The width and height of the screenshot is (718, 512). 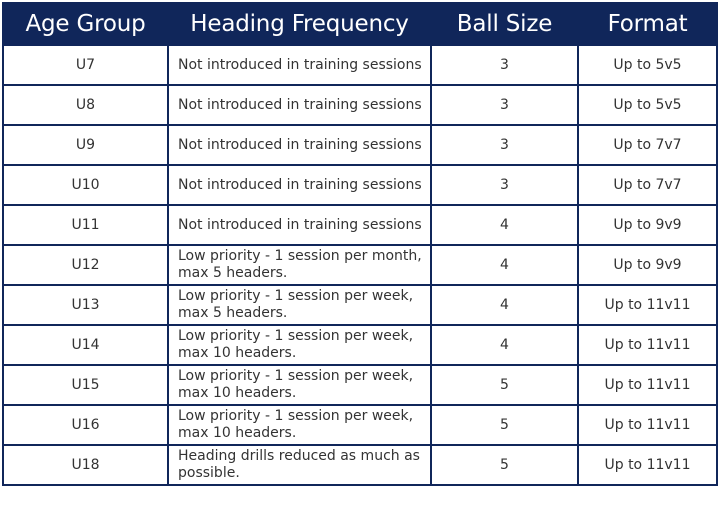 What do you see at coordinates (85, 185) in the screenshot?
I see `age-group-cell: U10` at bounding box center [85, 185].